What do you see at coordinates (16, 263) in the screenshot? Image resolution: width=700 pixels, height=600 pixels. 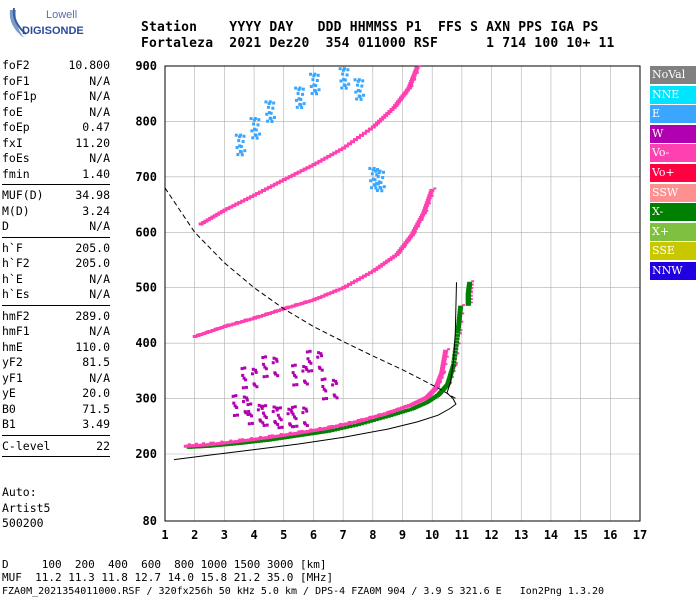 I see `param-label: h`F2` at bounding box center [16, 263].